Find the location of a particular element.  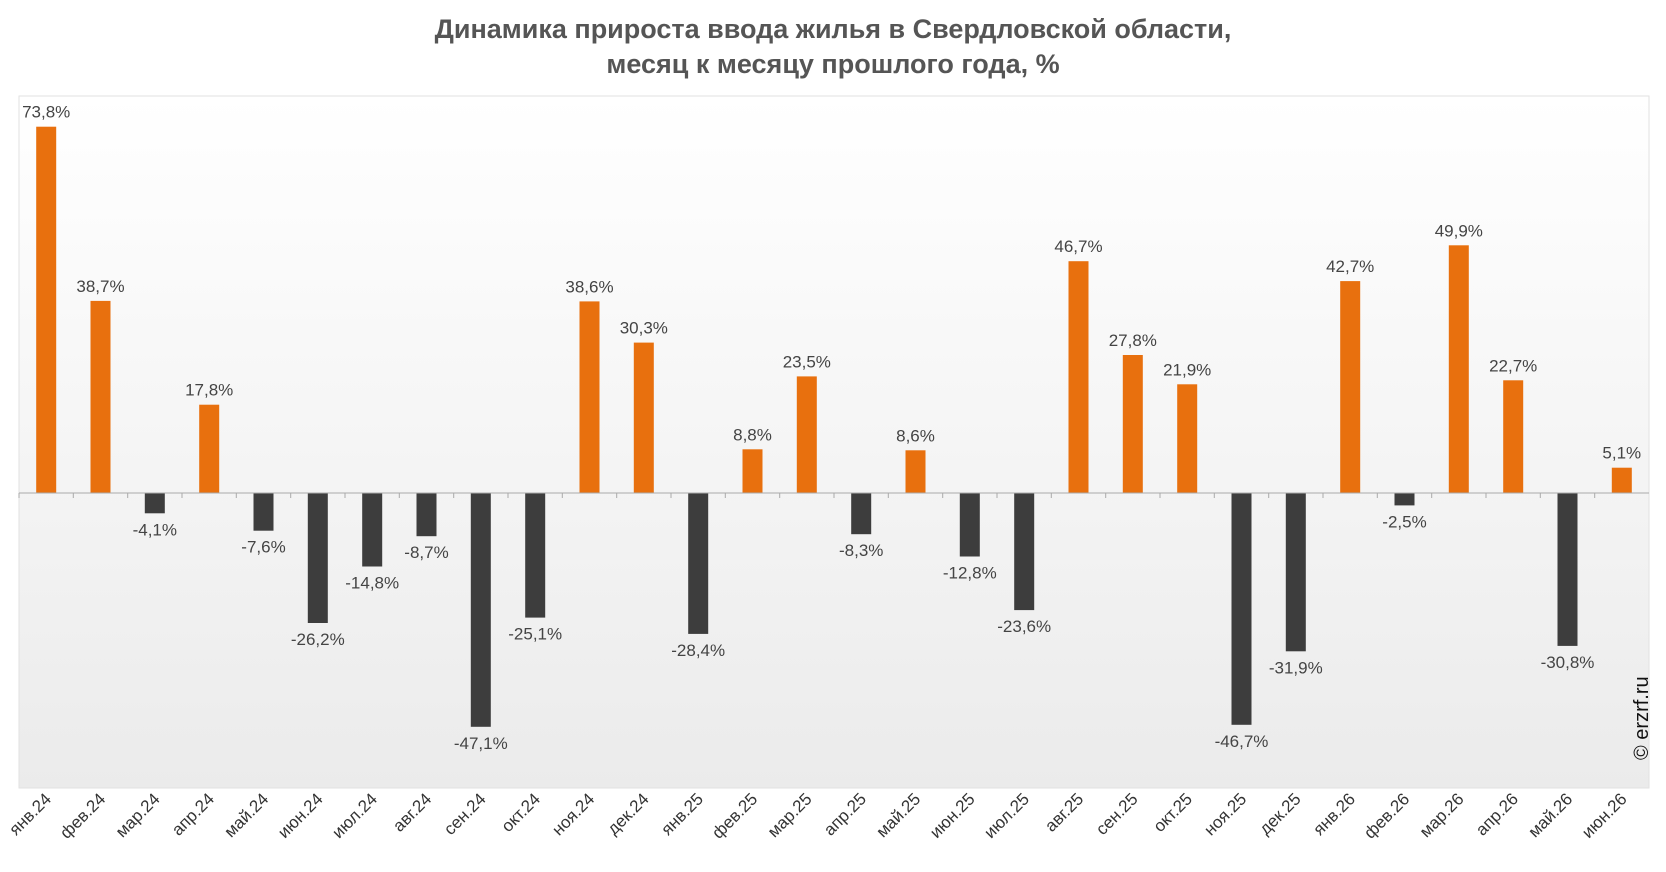

copyright-credit: © erzrf.ru is located at coordinates (1642, 718).